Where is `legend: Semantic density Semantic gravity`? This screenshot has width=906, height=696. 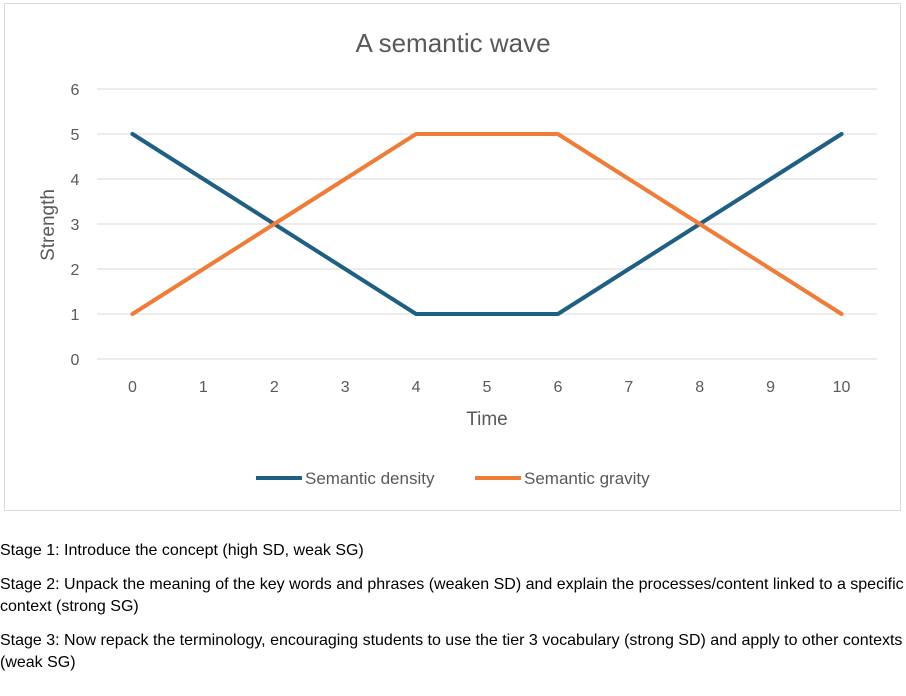 legend: Semantic density Semantic gravity is located at coordinates (453, 478).